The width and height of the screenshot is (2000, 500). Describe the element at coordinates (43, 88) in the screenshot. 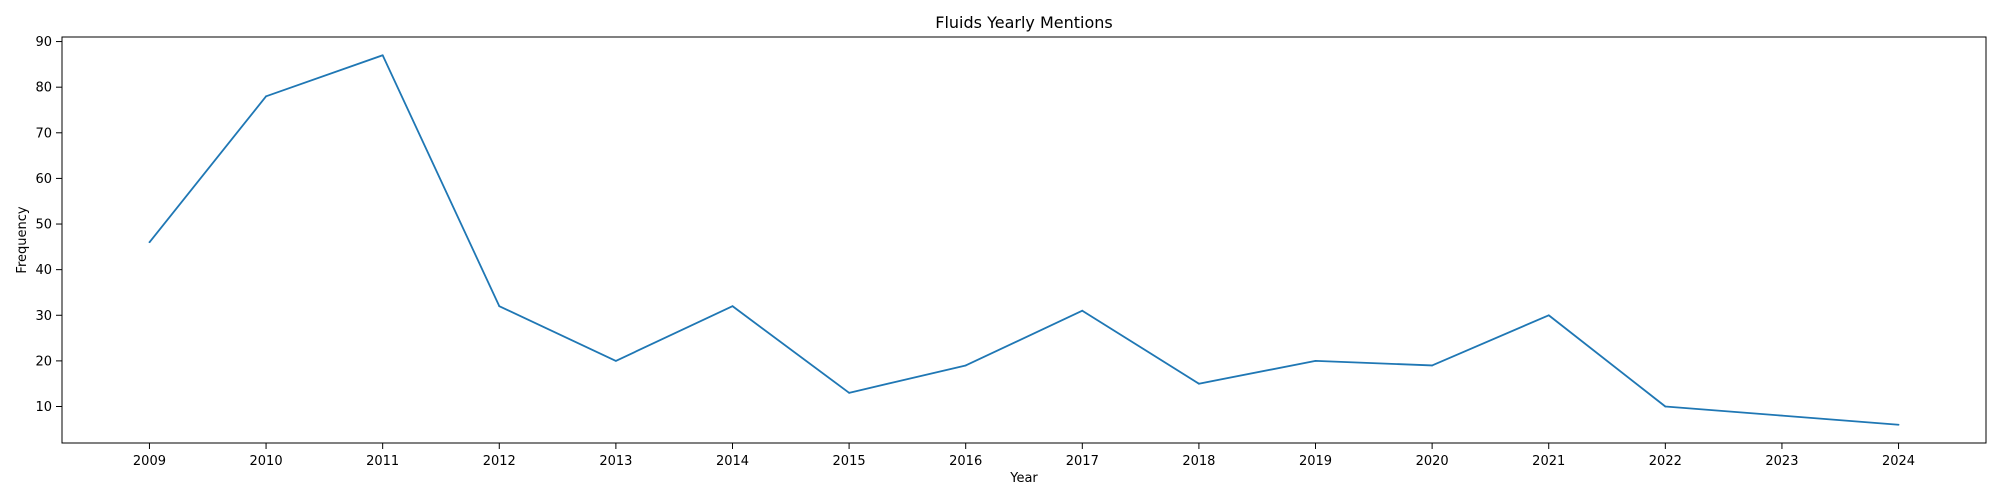

I see `y-tick-label: 80` at that location.